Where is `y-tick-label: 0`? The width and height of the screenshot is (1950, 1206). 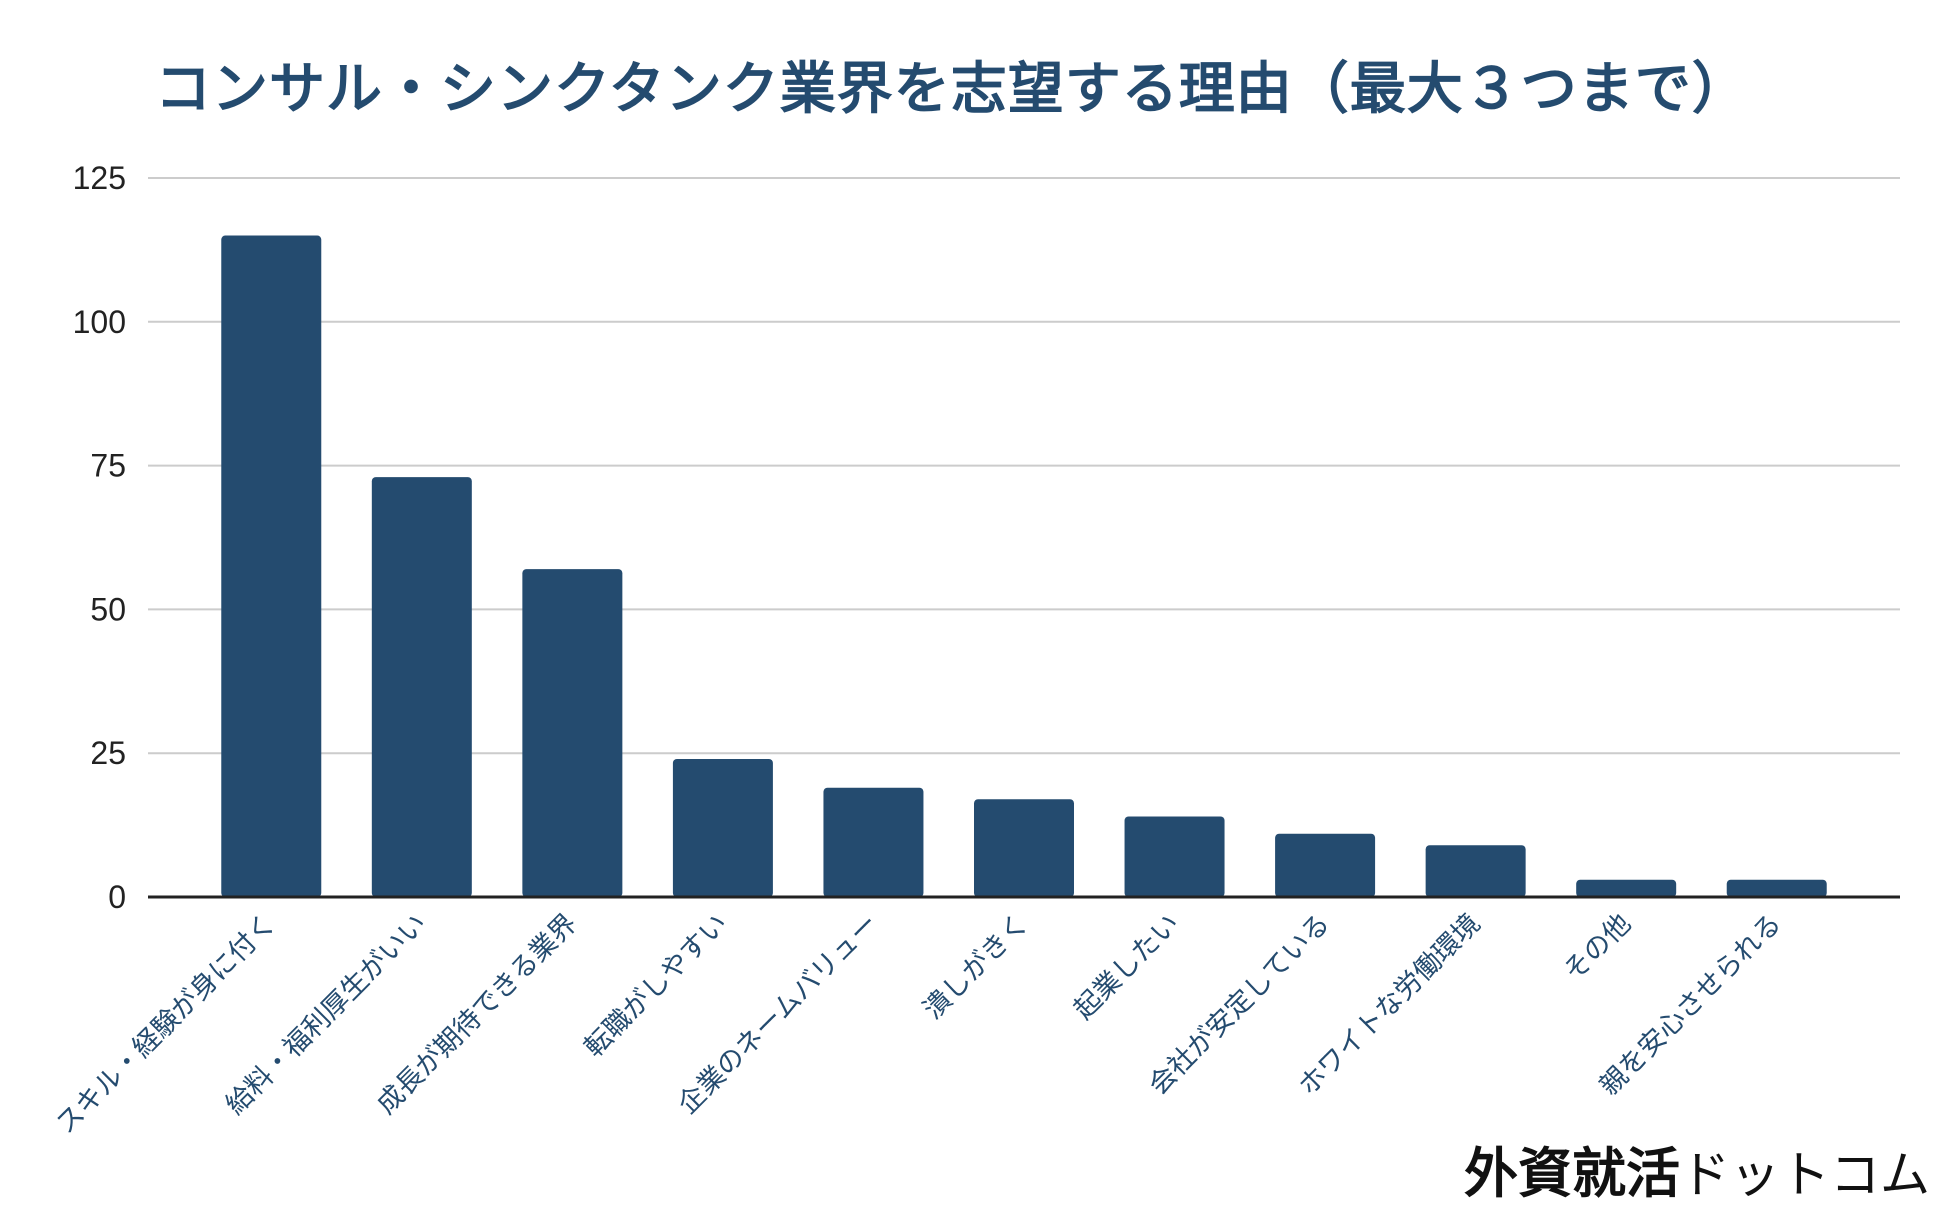 y-tick-label: 0 is located at coordinates (117, 897).